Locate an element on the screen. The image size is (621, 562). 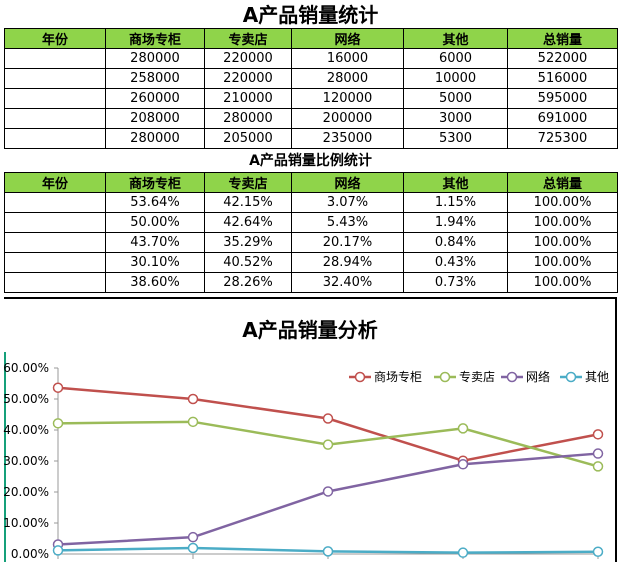
legend-label: 商场专柜 is located at coordinates (398, 376).